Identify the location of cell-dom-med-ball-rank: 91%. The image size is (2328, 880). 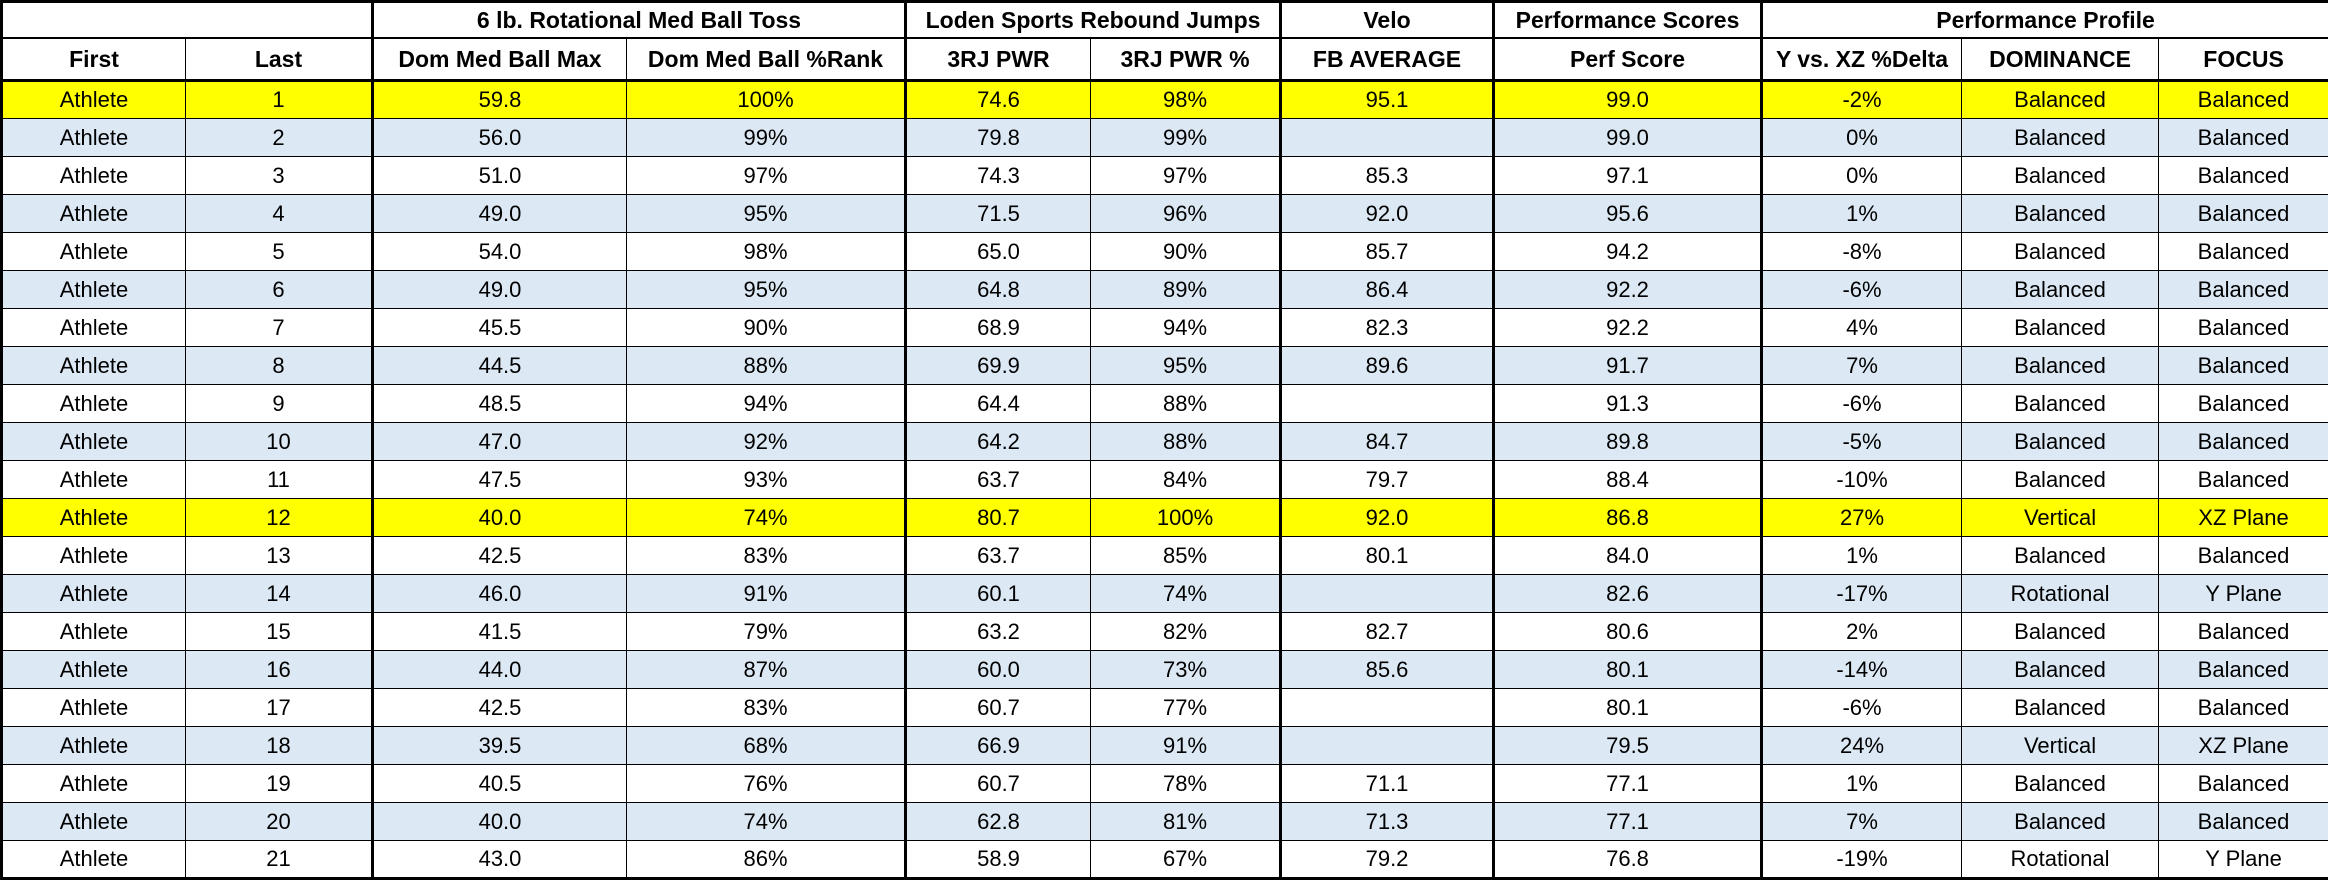
(766, 594).